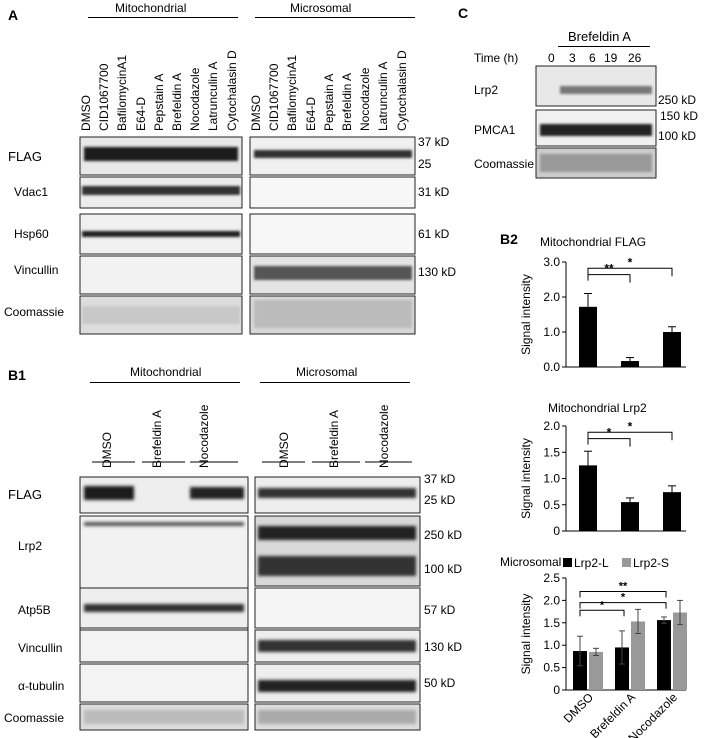 This screenshot has width=708, height=738. What do you see at coordinates (526, 478) in the screenshot?
I see `chart2-ylabel: Signal intensity` at bounding box center [526, 478].